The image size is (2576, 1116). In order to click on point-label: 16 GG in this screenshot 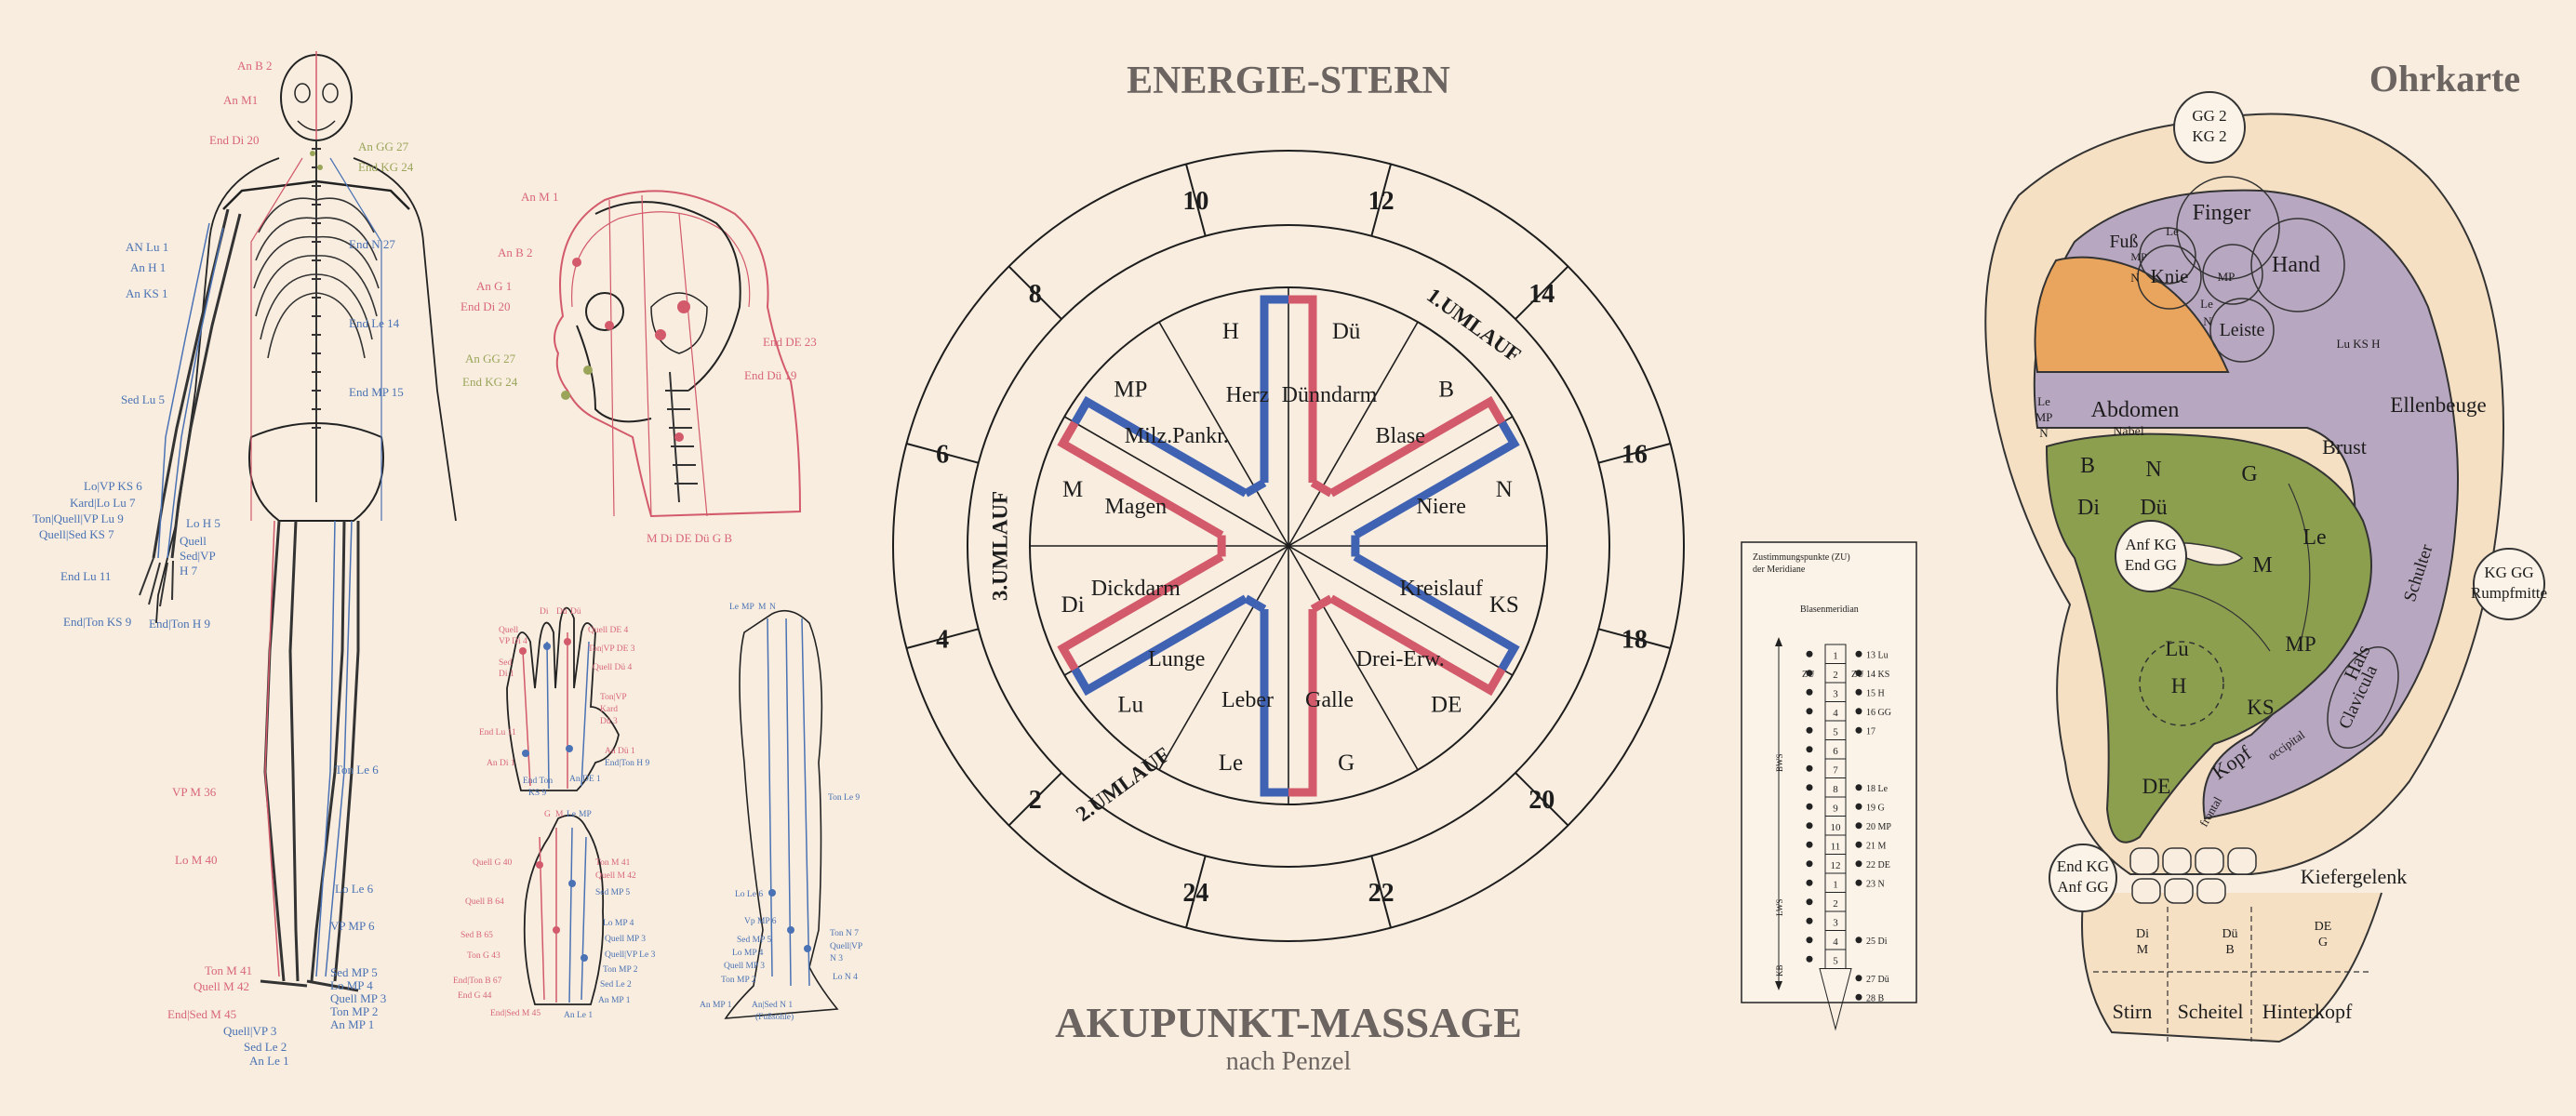, I will do `click(1878, 713)`.